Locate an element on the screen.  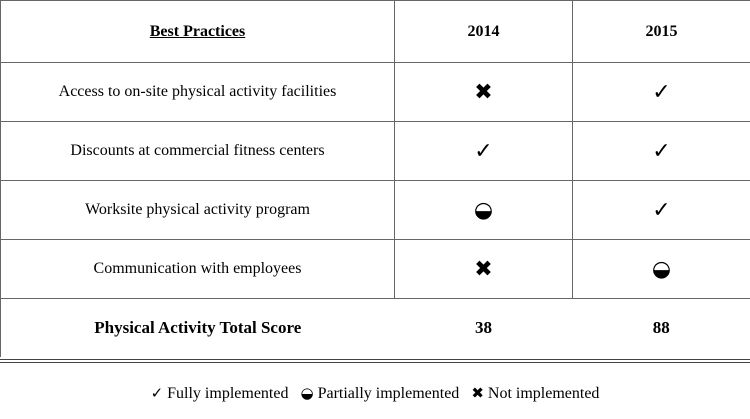
practice-cell: Worksite physical activity program is located at coordinates (197, 210).